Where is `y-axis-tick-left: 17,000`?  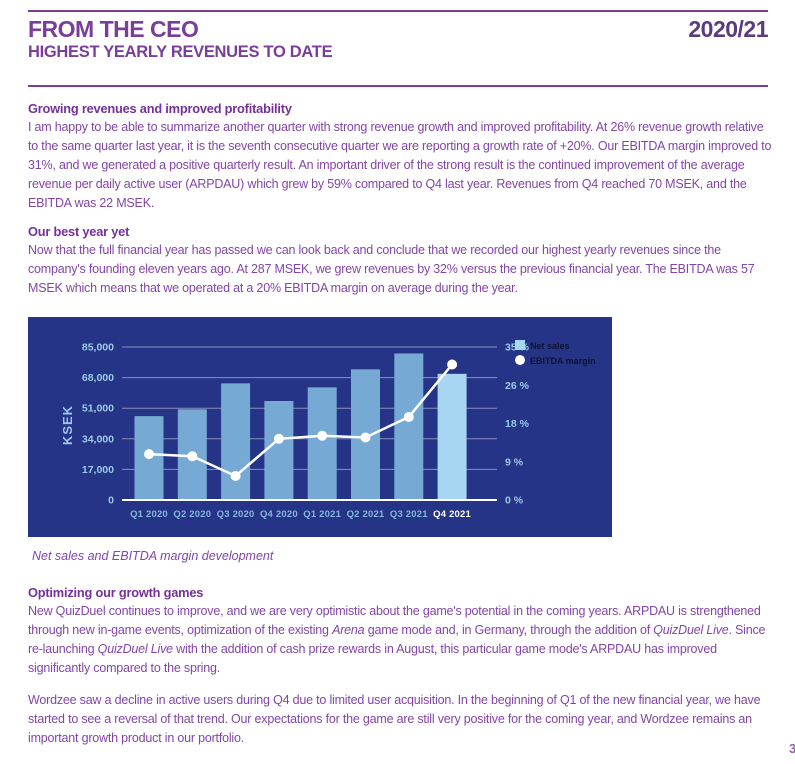 y-axis-tick-left: 17,000 is located at coordinates (98, 470).